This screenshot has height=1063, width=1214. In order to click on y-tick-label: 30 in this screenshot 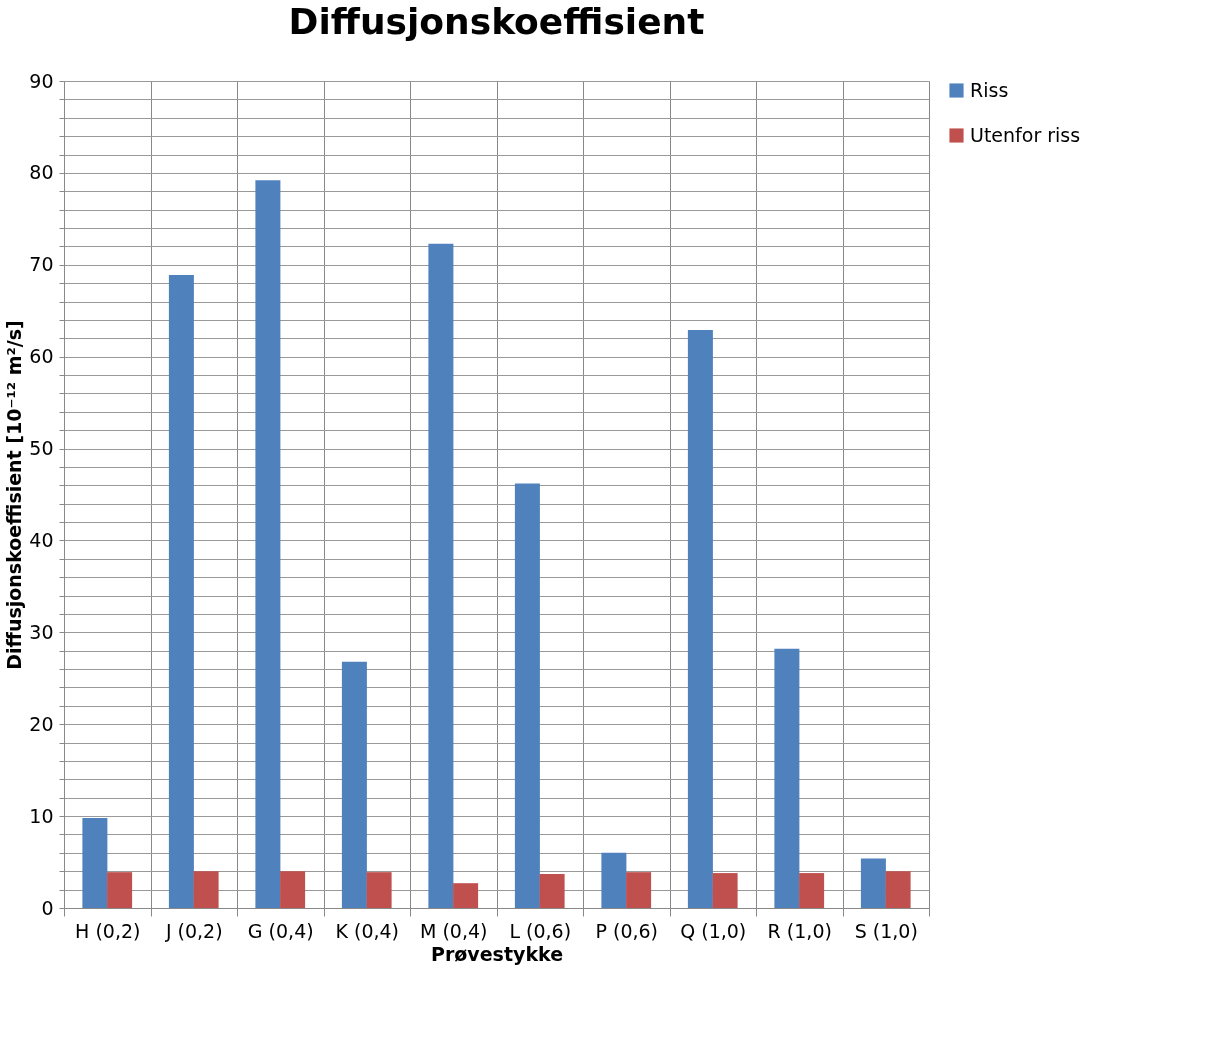, I will do `click(41, 631)`.